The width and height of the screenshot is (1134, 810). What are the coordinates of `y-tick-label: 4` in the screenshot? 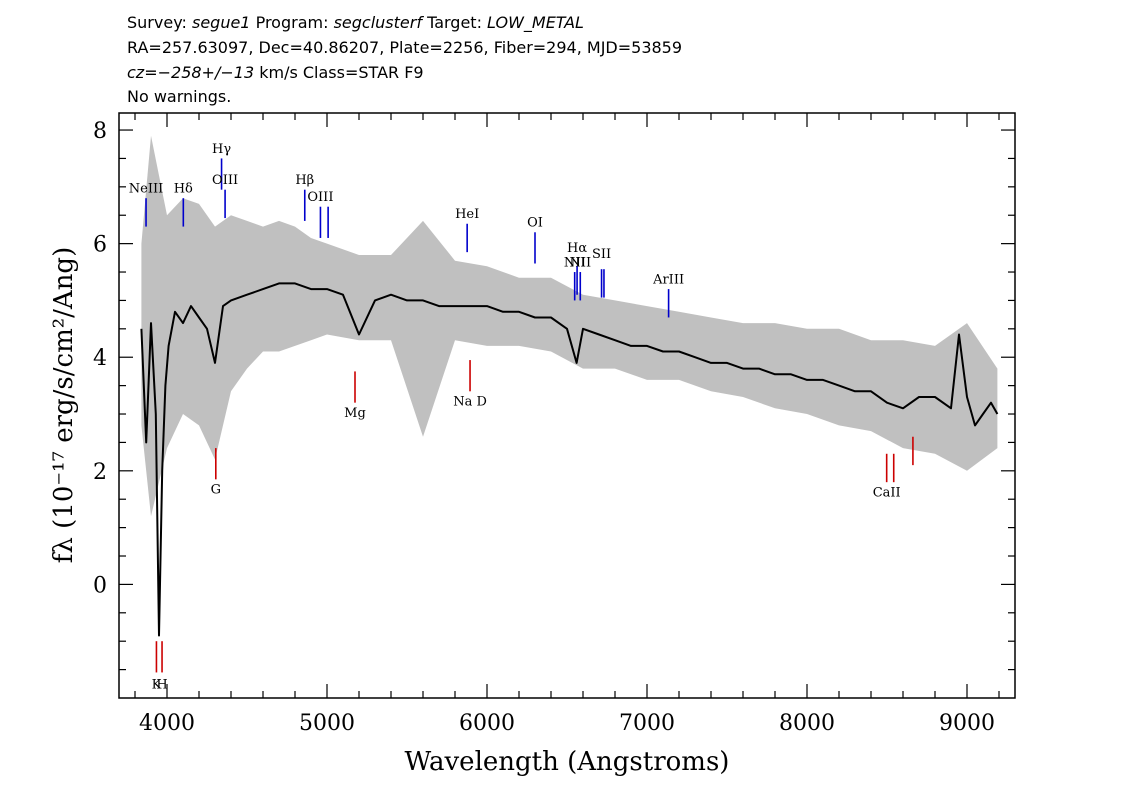 It's located at (100, 358).